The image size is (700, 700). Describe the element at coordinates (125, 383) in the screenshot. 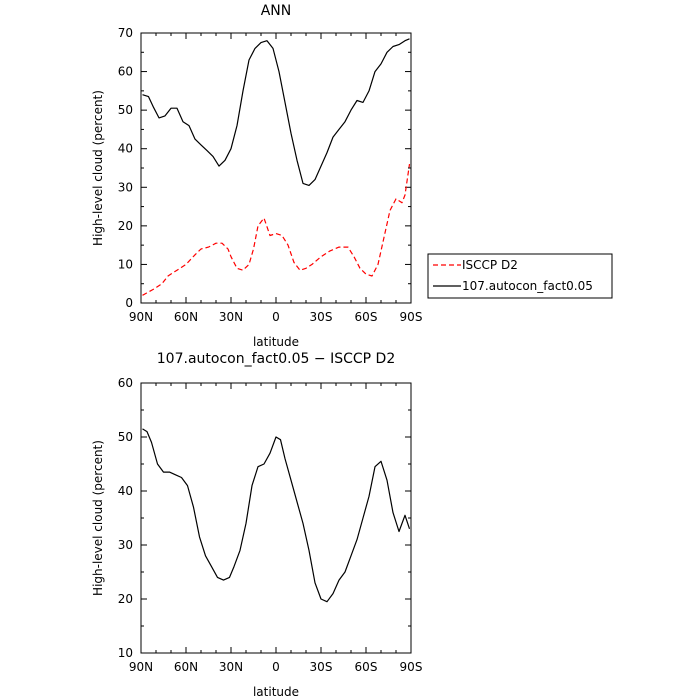

I see `bottom-y-tick-label: 60` at that location.